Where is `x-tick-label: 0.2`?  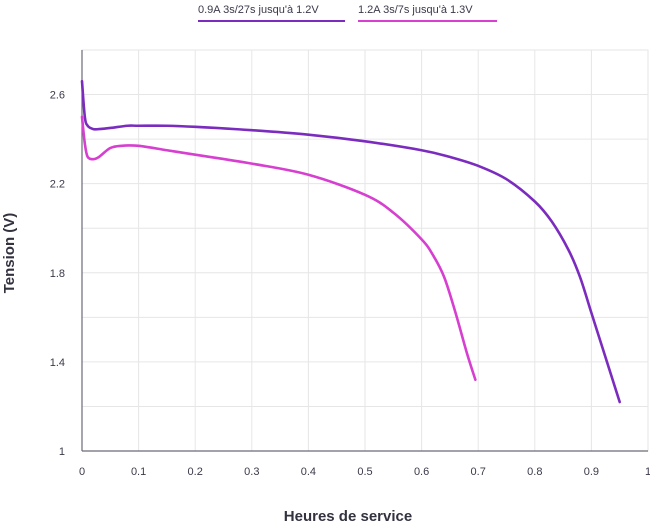 x-tick-label: 0.2 is located at coordinates (195, 472).